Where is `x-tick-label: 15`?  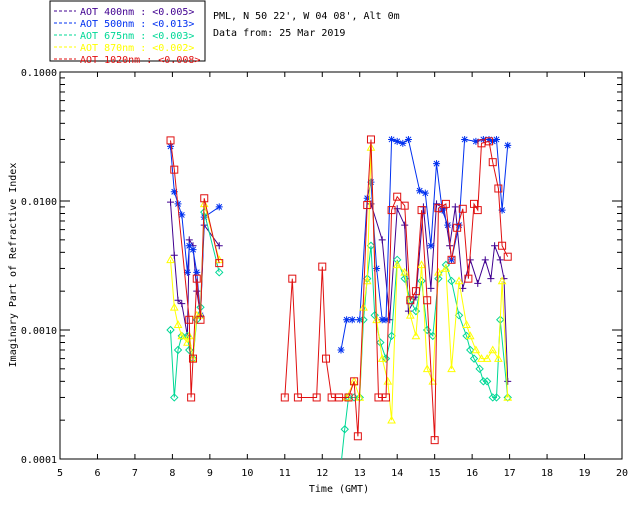
x-tick-label: 15 is located at coordinates (435, 473).